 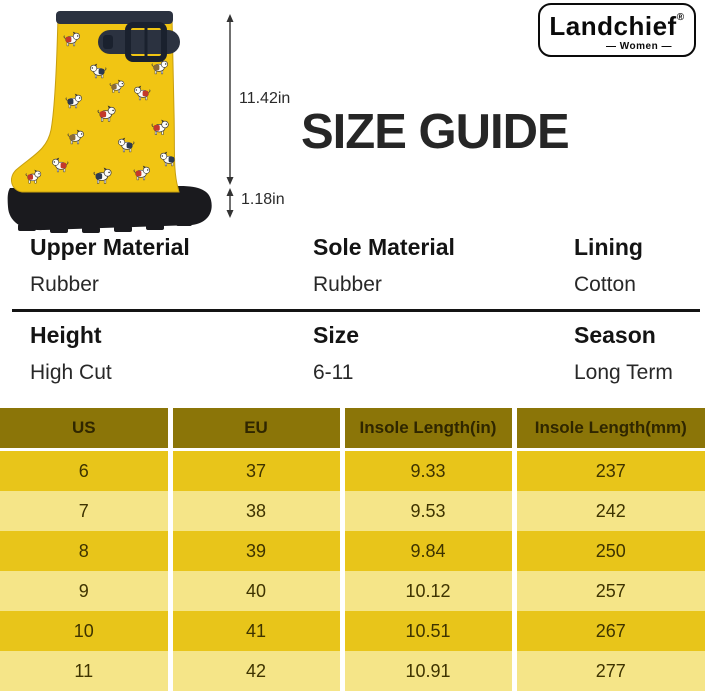 I want to click on registered-mark-icon: ®, so click(x=680, y=17).